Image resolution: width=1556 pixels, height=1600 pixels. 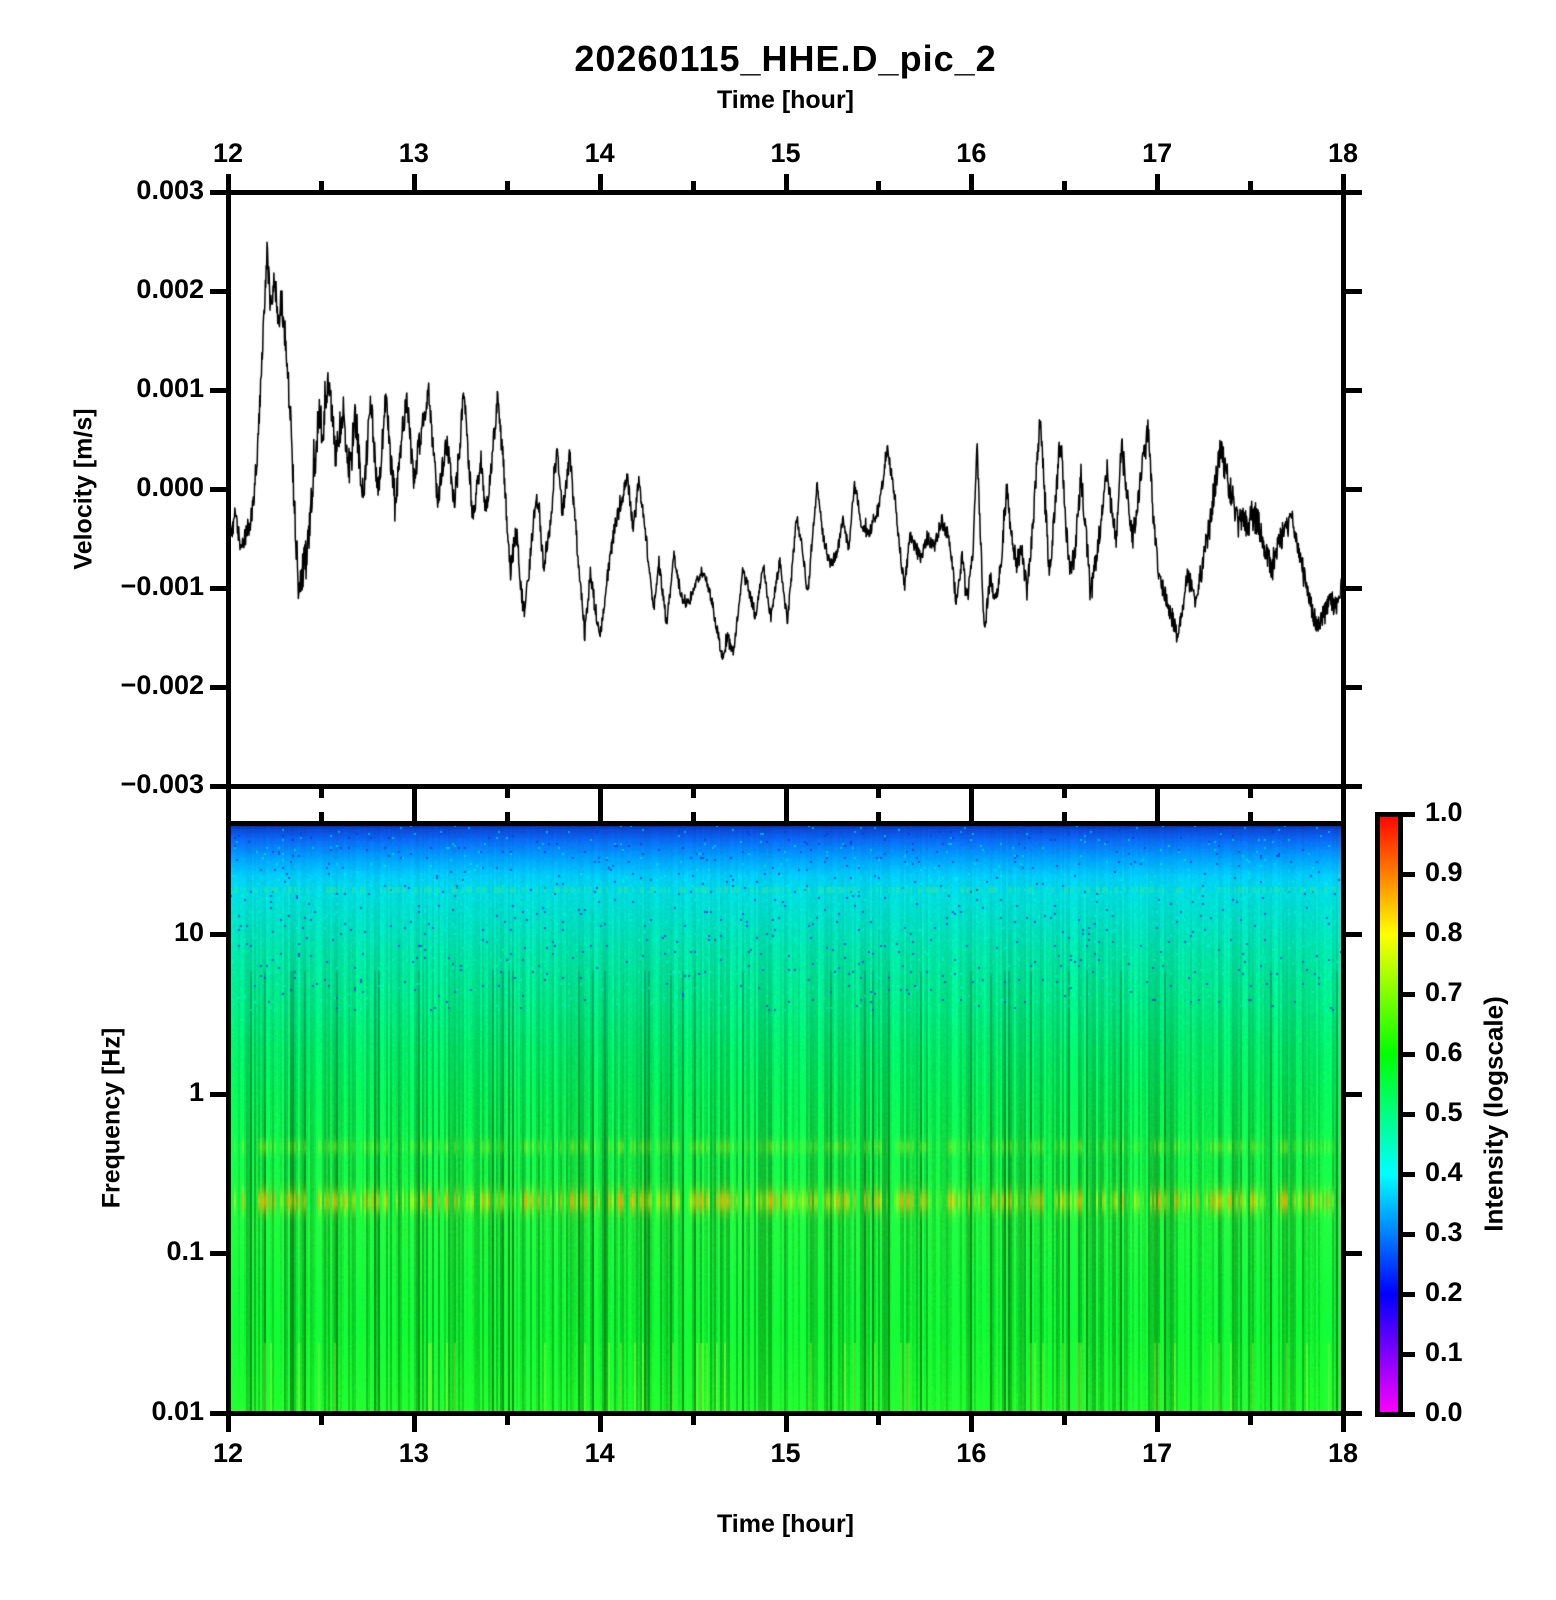 What do you see at coordinates (971, 153) in the screenshot?
I see `hour-label-top: 16` at bounding box center [971, 153].